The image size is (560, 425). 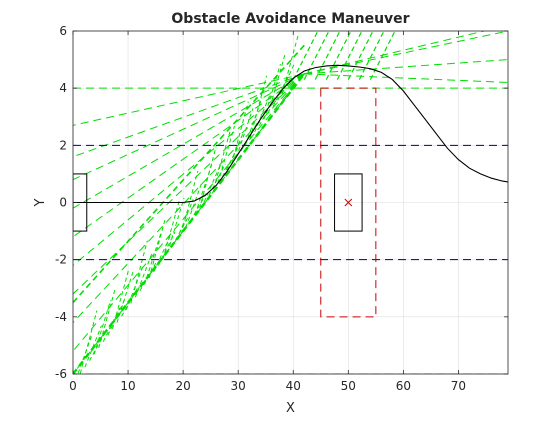 I want to click on safety-zone, so click(x=348, y=202).